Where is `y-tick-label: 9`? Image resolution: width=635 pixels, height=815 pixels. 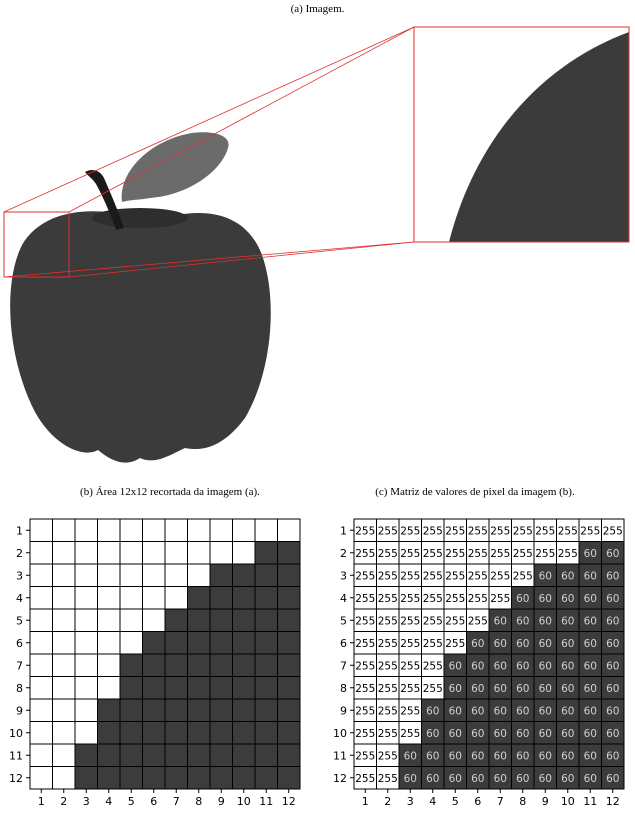 y-tick-label: 9 is located at coordinates (19, 710).